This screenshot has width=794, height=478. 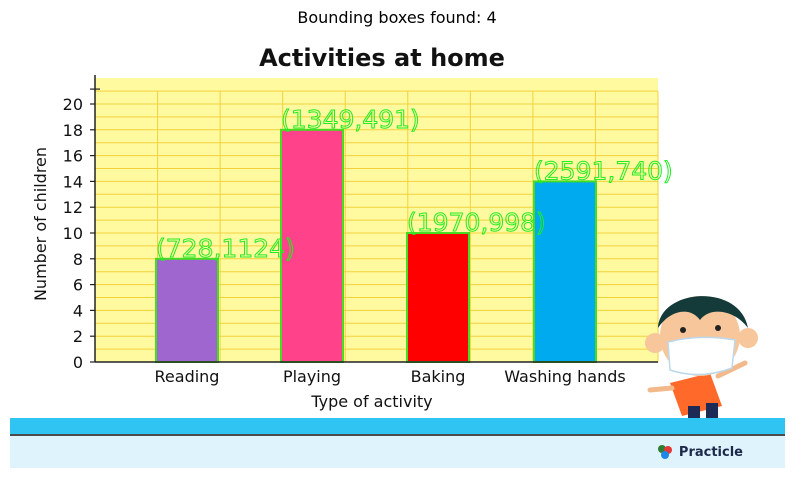 I want to click on chart-title: Activities at home, so click(x=382, y=58).